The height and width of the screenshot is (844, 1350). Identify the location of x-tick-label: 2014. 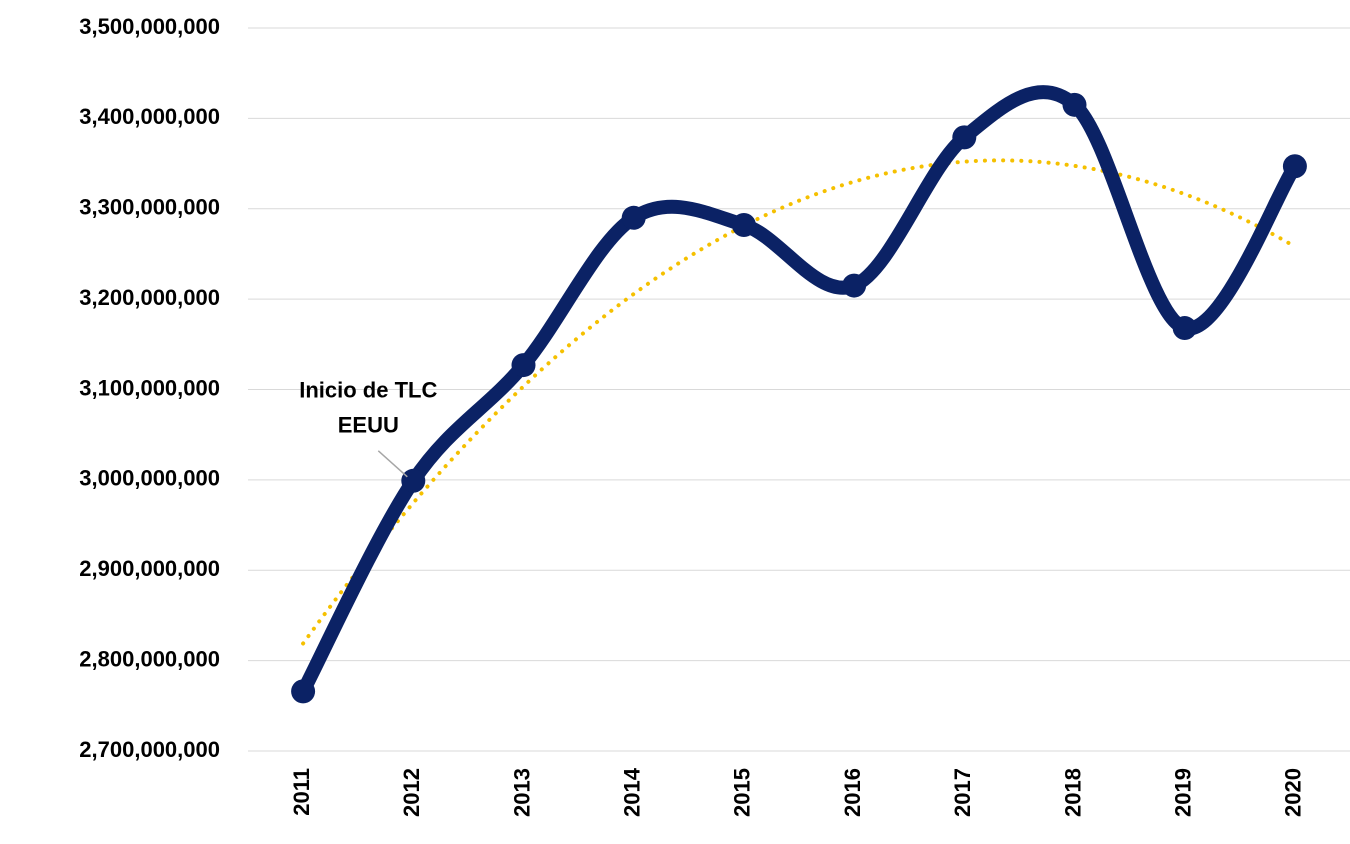
(632, 792).